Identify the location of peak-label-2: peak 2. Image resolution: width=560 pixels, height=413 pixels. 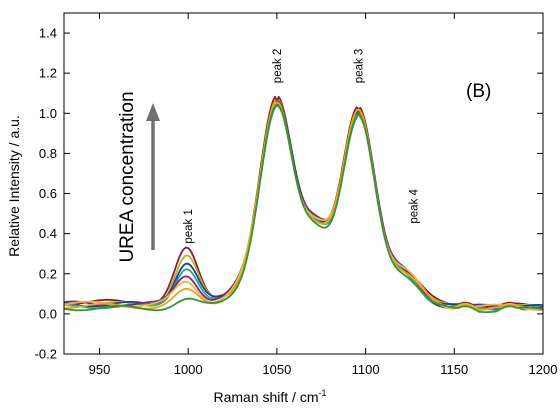
(278, 66).